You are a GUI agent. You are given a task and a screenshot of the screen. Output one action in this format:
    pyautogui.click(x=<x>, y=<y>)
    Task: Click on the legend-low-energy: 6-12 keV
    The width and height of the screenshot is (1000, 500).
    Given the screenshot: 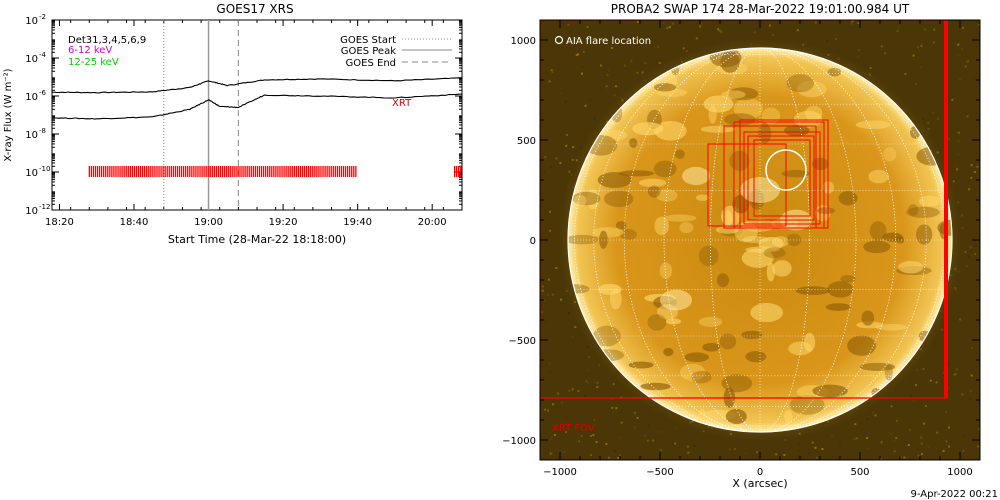 What is the action you would take?
    pyautogui.click(x=90, y=50)
    